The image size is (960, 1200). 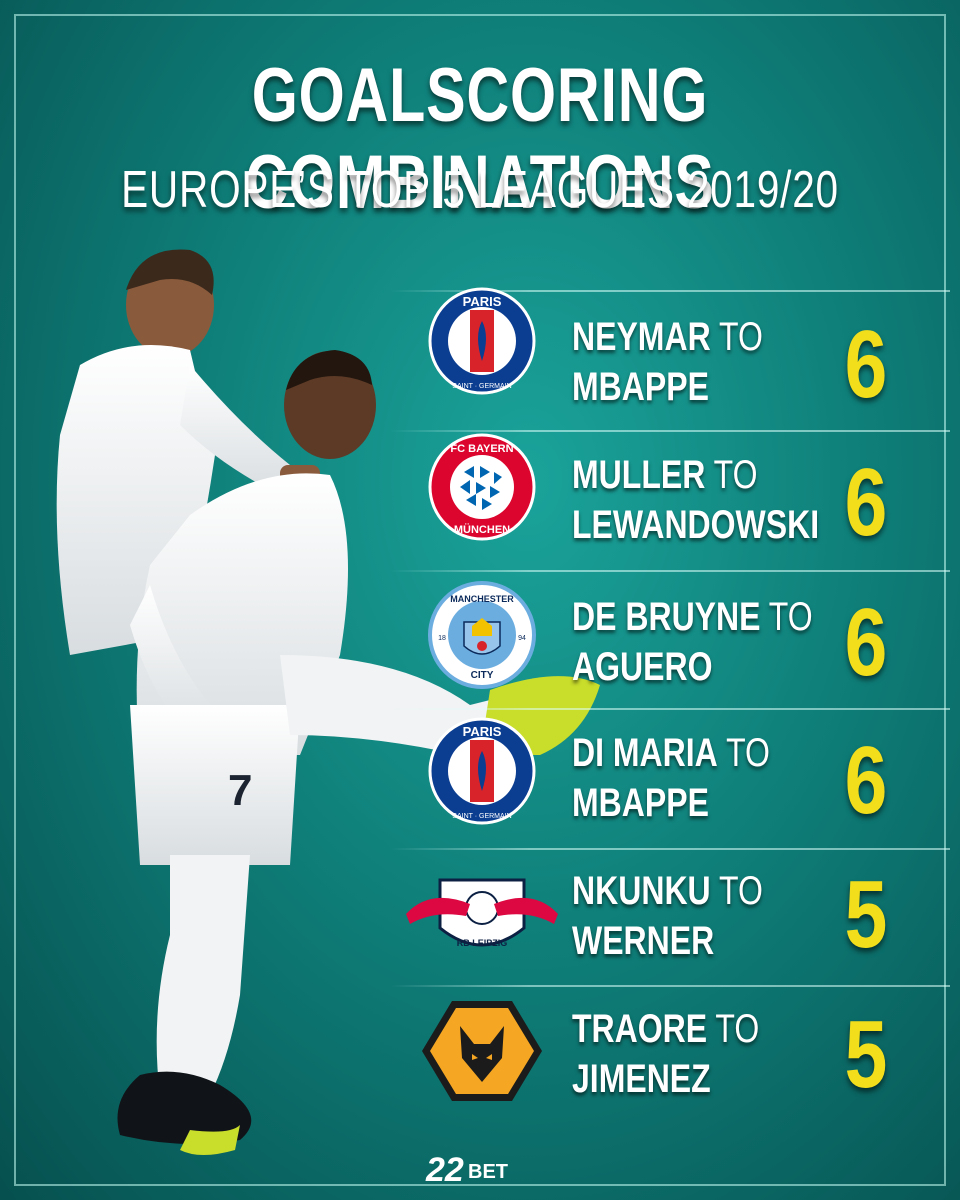 I want to click on svg-text: MANCHESTER, so click(x=482, y=599).